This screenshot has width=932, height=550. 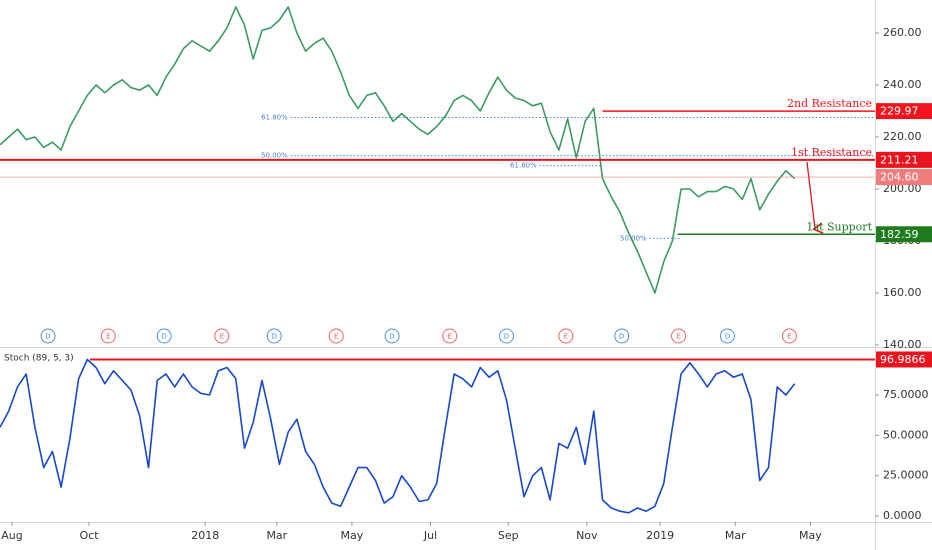 I want to click on y-tick-label: 200.00, so click(x=902, y=188).